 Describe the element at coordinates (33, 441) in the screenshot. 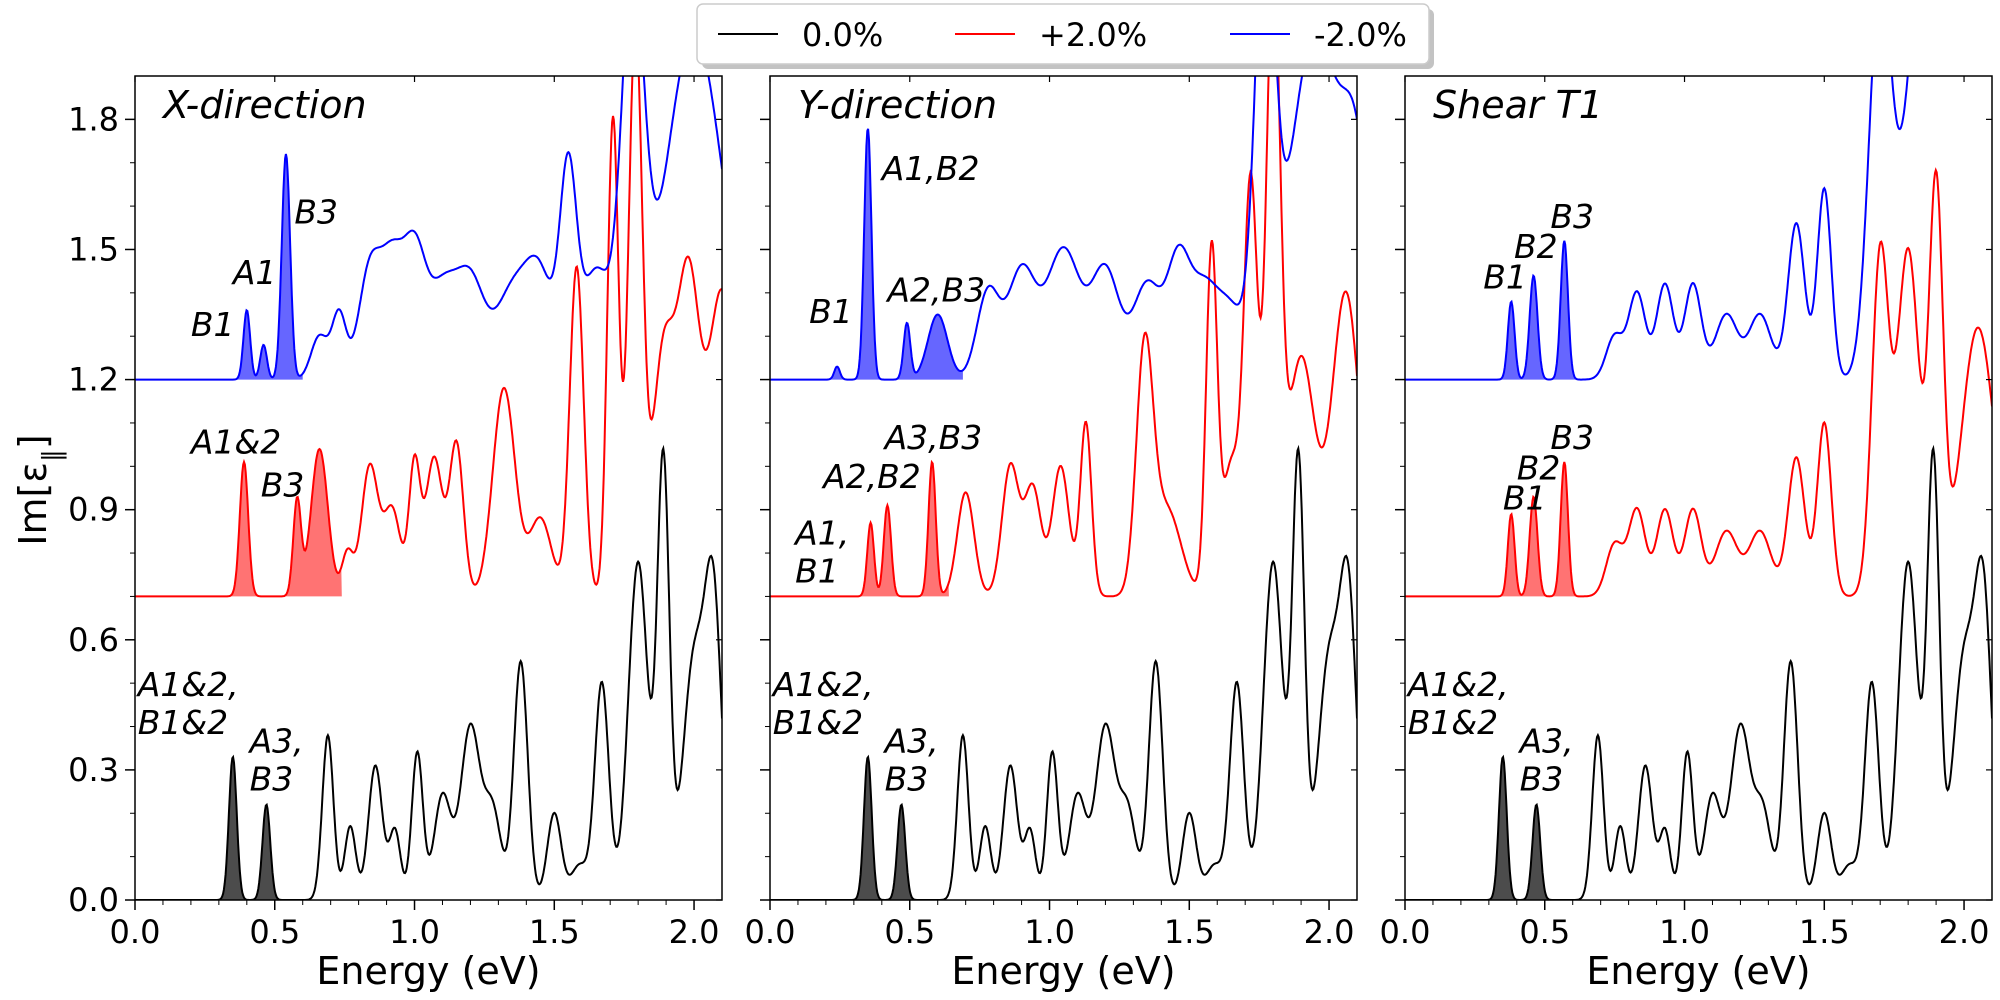

I see `ylabel-close: ]` at that location.